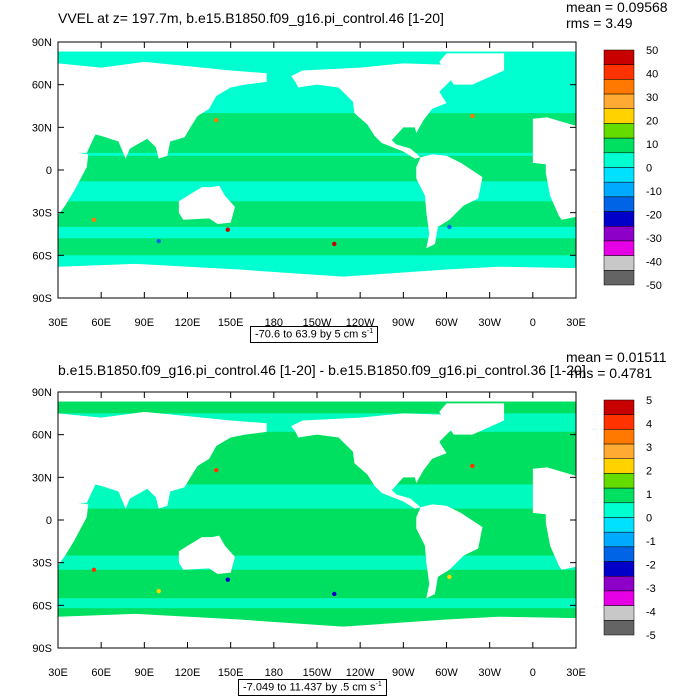 The image size is (700, 700). What do you see at coordinates (649, 495) in the screenshot?
I see `colorbar-label: 1` at bounding box center [649, 495].